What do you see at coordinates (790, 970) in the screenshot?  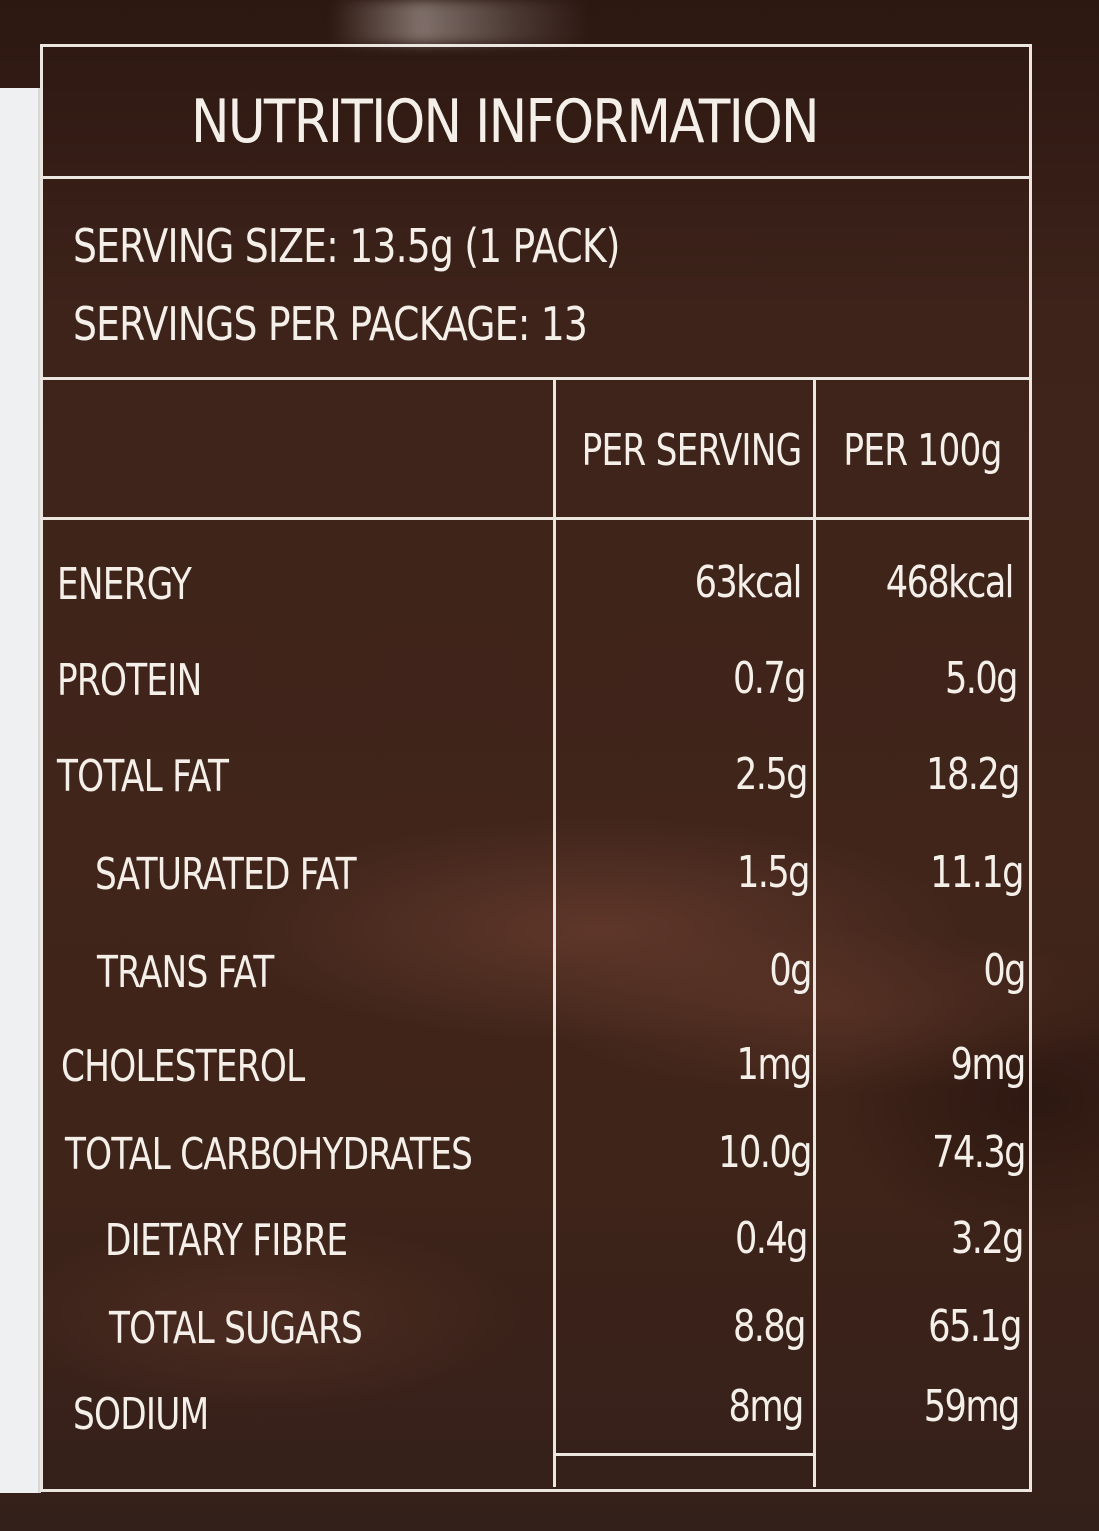 I see `value-trans-fat-per-serving: 0g` at bounding box center [790, 970].